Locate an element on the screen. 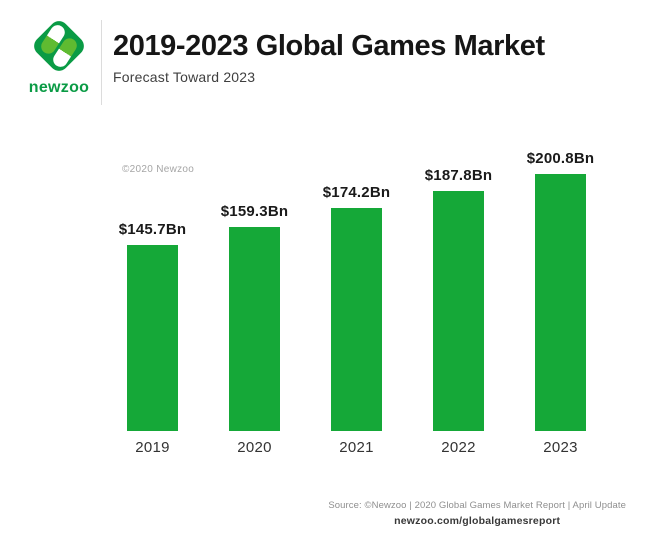 The image size is (662, 540). bar-group-2023: $200.8Bn 2023 is located at coordinates (560, 303).